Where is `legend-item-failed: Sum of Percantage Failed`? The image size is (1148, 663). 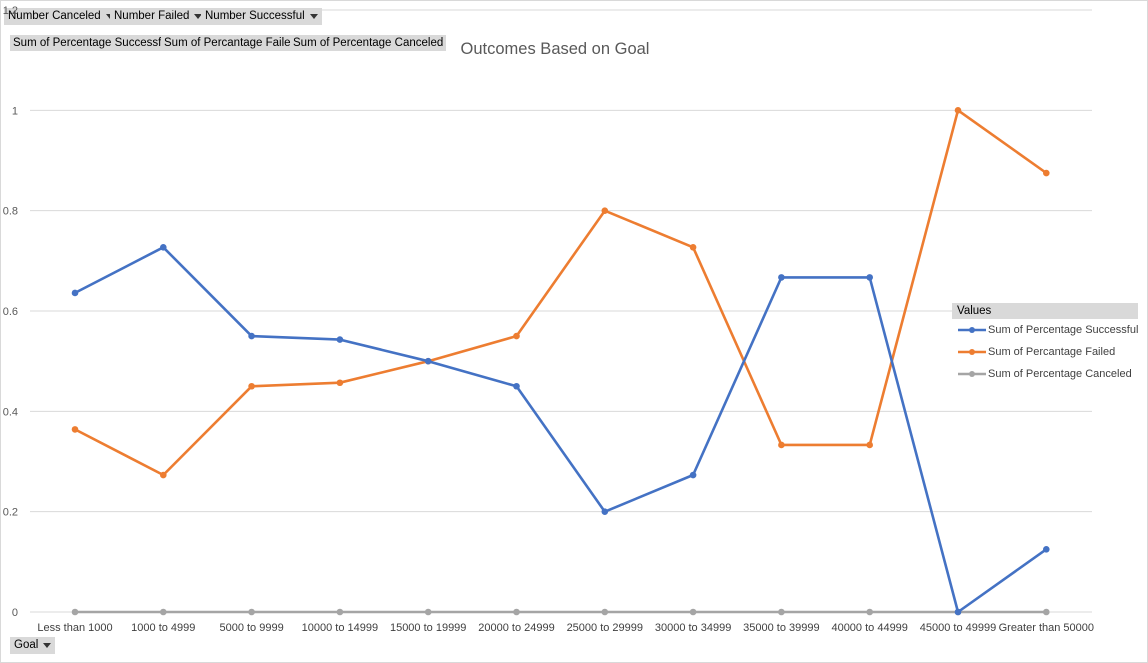
legend-item-failed: Sum of Percantage Failed is located at coordinates (1045, 352).